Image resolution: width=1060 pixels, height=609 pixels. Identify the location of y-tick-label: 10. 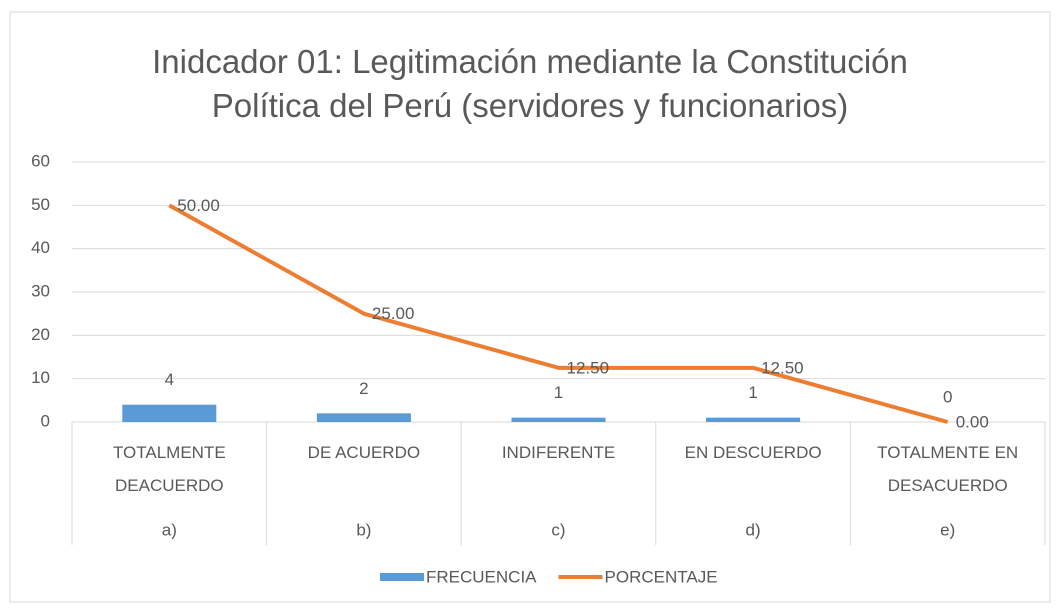
(40, 377).